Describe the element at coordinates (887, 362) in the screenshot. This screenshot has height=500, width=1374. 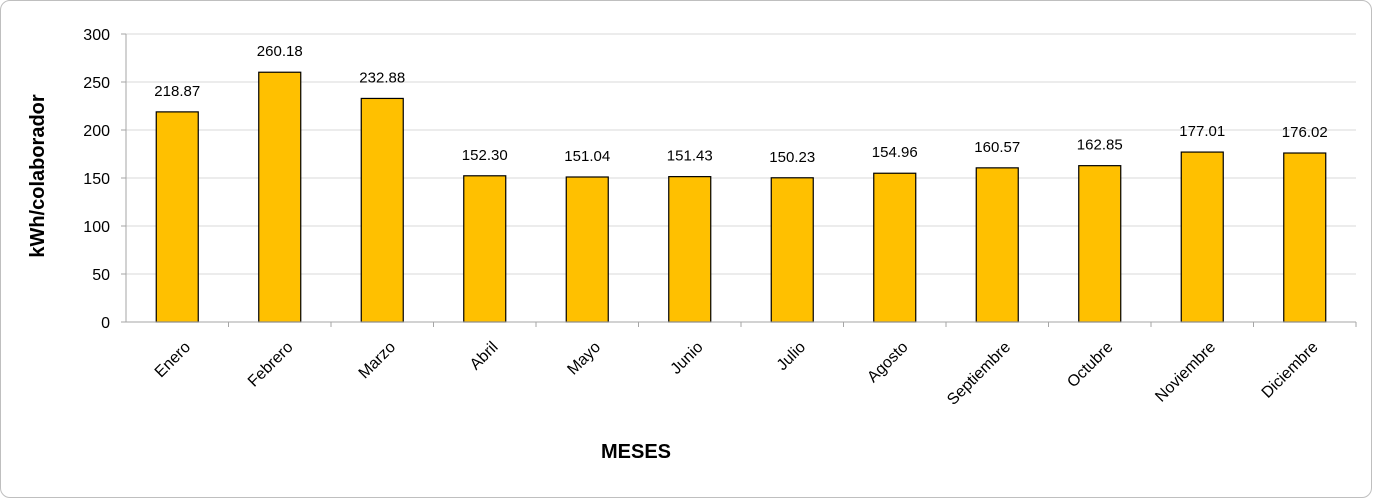
I see `x-tick-label: Agosto` at that location.